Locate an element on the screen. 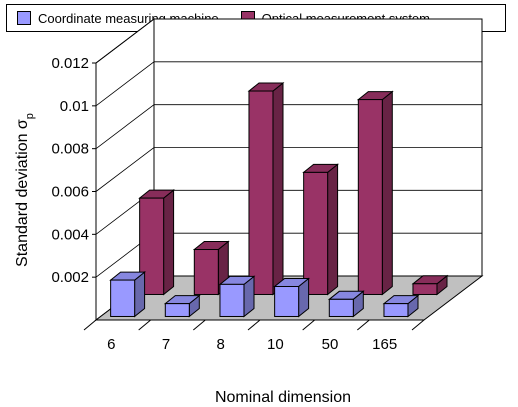 This screenshot has height=407, width=518. bar-optical-10-side is located at coordinates (333, 229).